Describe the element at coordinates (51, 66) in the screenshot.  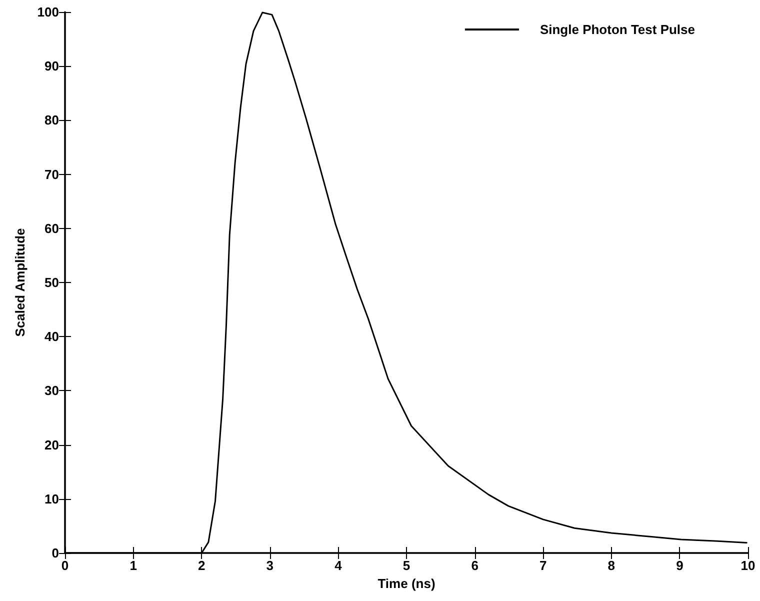
I see `y-tick-label: 90` at that location.